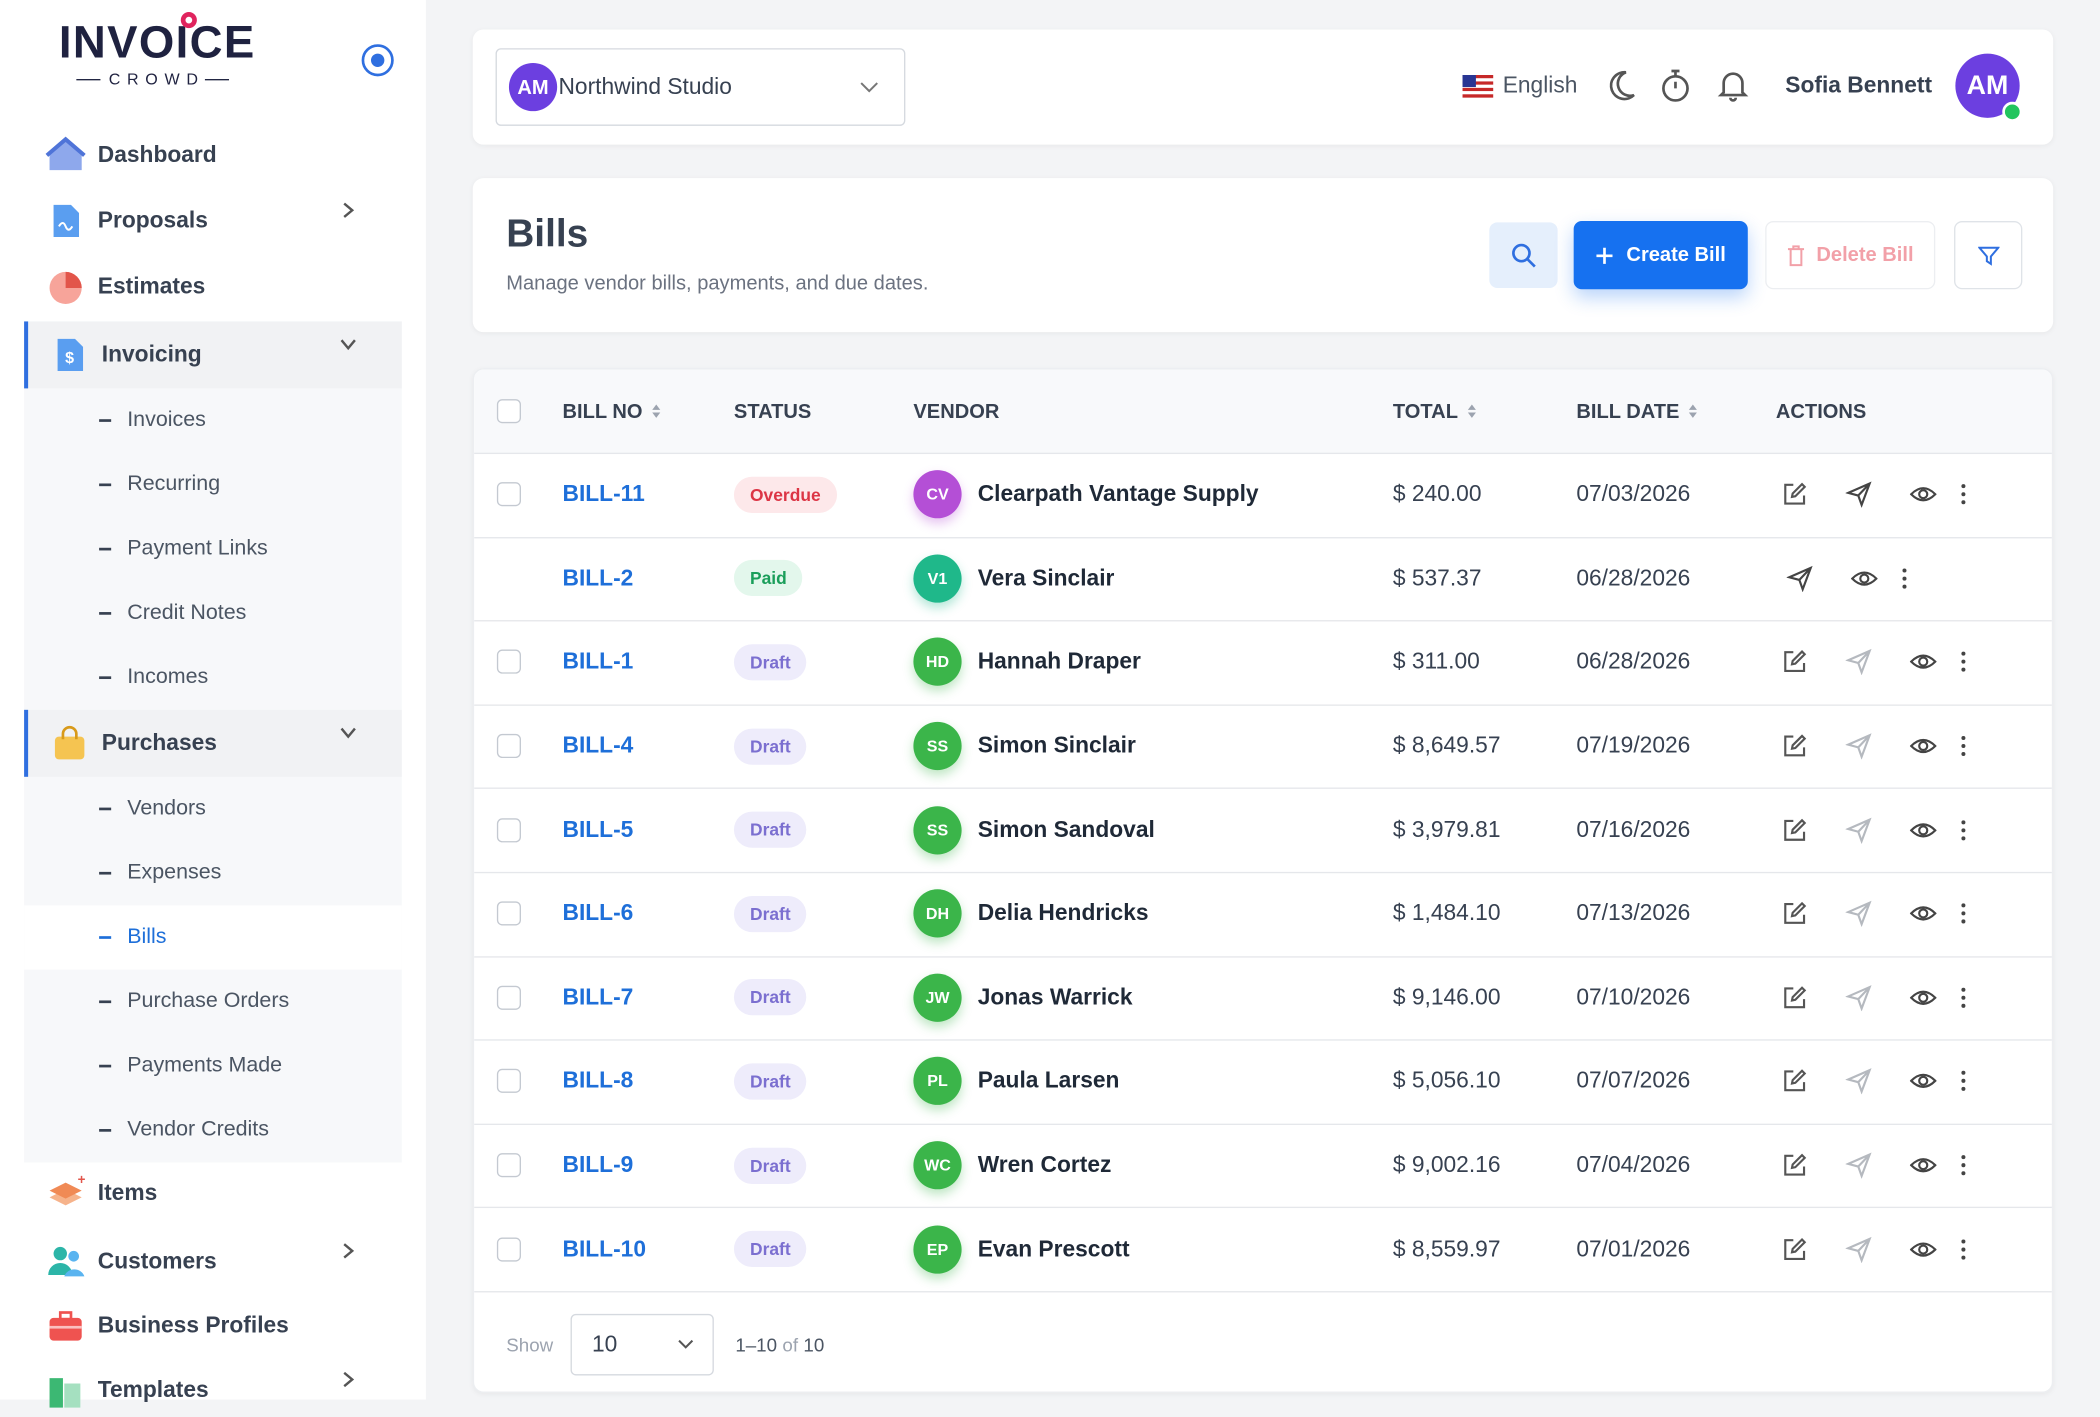  Describe the element at coordinates (700, 87) in the screenshot. I see `org-selector: AM Northwind Studio` at that location.